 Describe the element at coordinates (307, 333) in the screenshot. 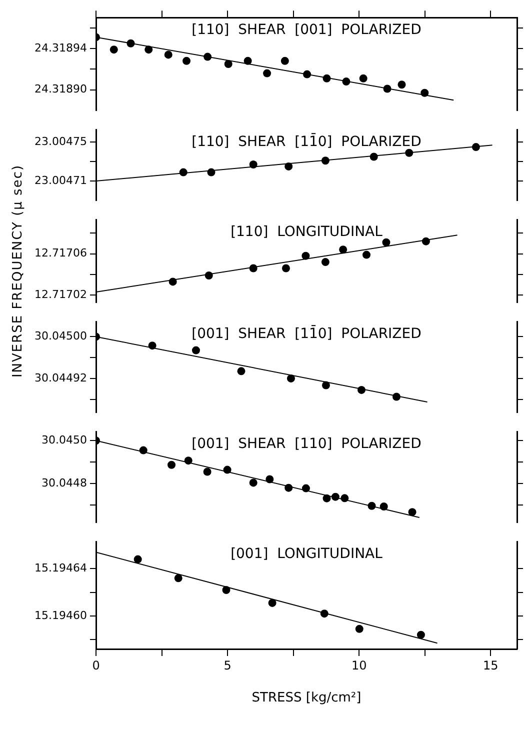

I see `chart-title: [001] SHEAR [11̄0] POLARIZED` at that location.